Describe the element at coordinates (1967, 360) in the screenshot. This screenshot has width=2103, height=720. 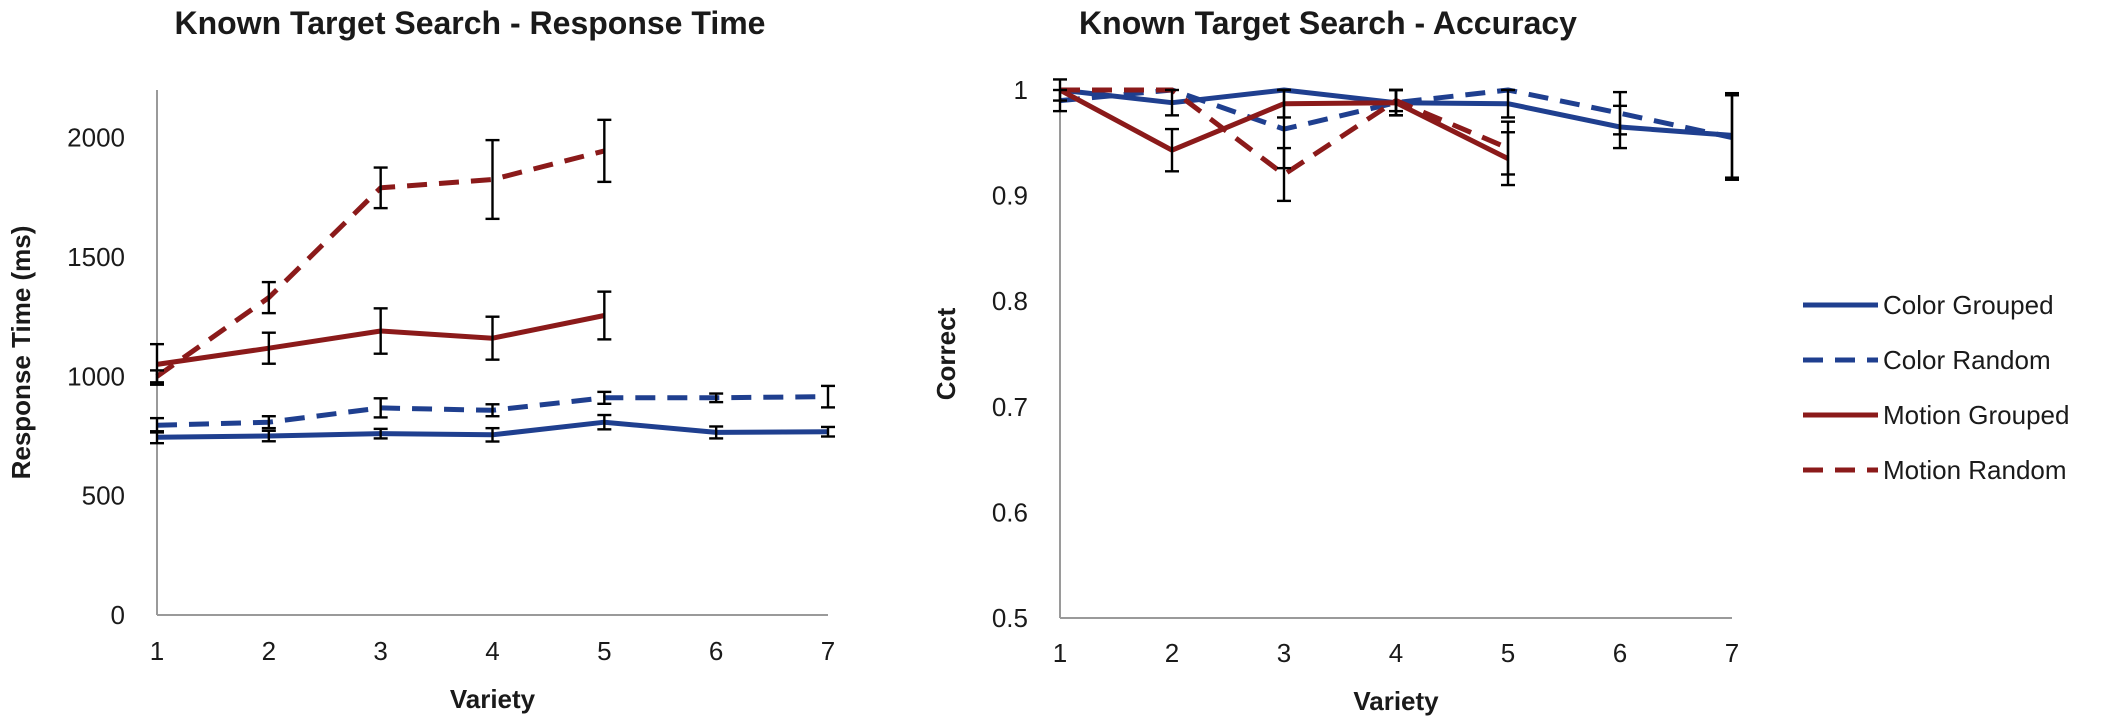
I see `legend-label-color-random: Color Random` at that location.